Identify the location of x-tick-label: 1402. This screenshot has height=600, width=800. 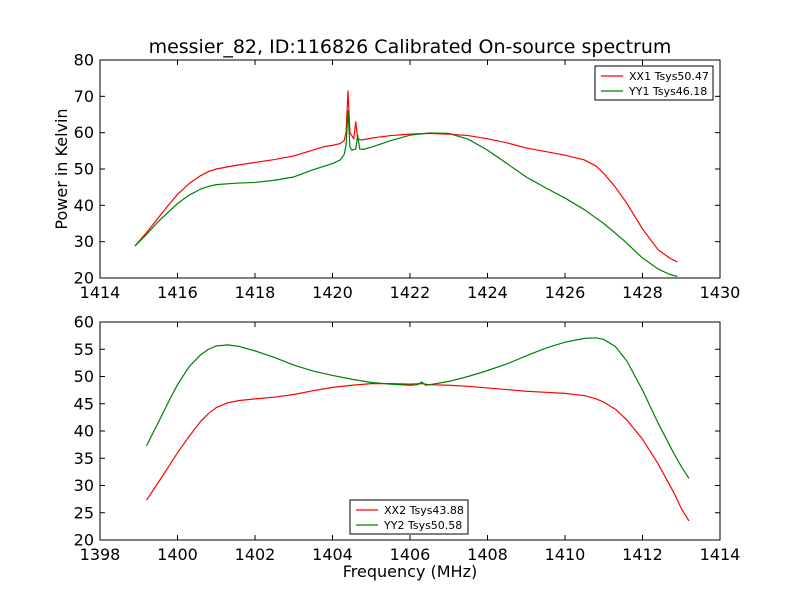
(255, 554).